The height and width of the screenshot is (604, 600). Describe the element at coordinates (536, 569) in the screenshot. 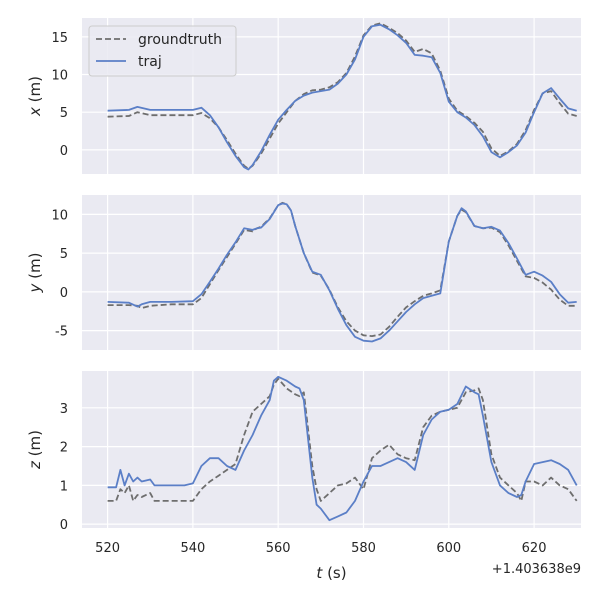

I see `x-offset-text: +1.403638e9` at that location.